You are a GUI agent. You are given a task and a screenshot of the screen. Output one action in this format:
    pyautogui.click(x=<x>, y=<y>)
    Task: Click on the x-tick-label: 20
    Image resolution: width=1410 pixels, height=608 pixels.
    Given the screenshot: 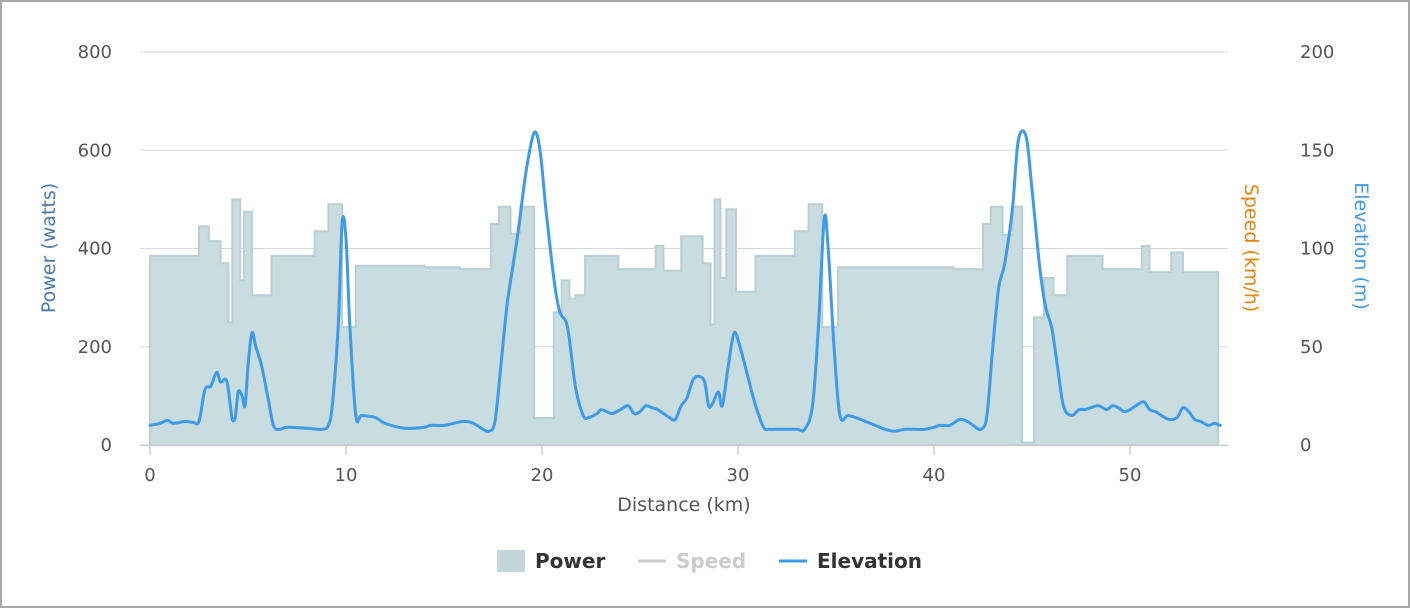 What is the action you would take?
    pyautogui.click(x=542, y=475)
    